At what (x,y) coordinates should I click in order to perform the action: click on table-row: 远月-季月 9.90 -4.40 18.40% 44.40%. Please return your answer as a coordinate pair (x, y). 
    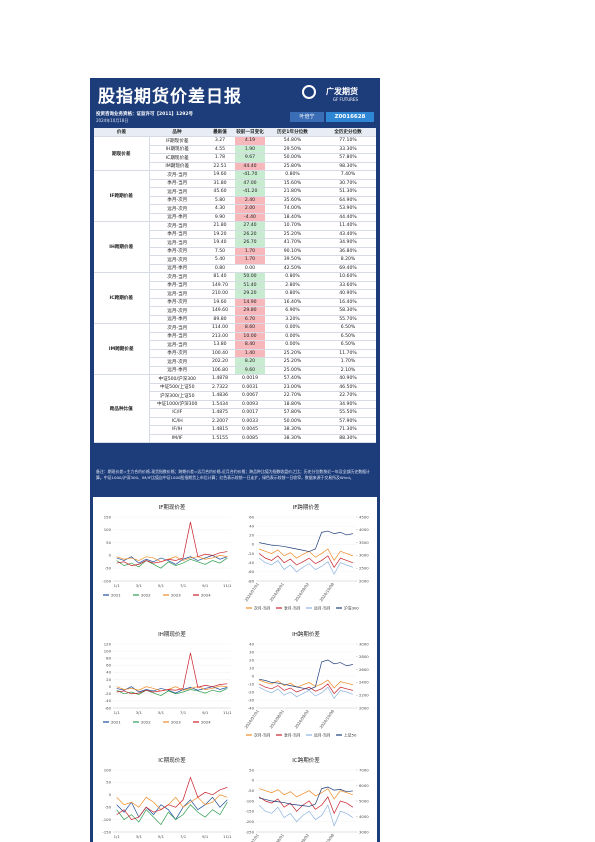
    Looking at the image, I should click on (235, 217).